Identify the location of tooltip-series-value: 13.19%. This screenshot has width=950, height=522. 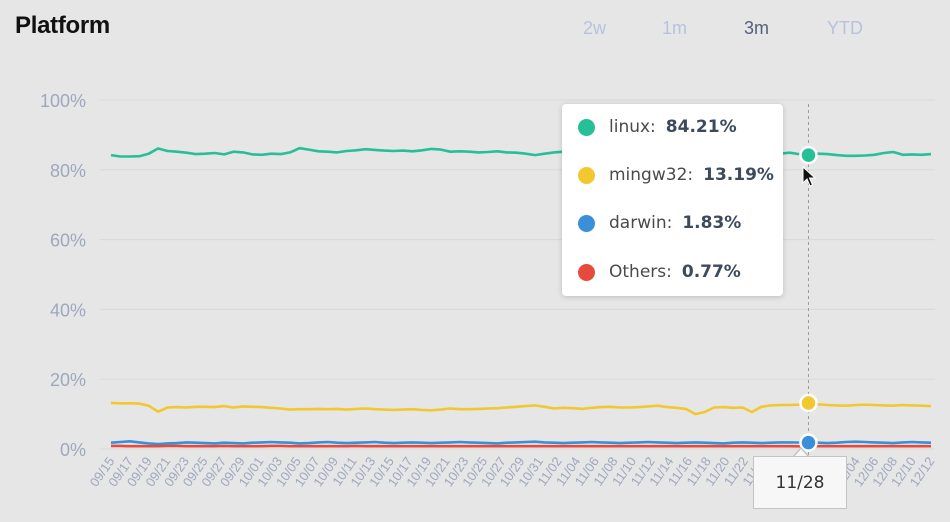
(738, 175).